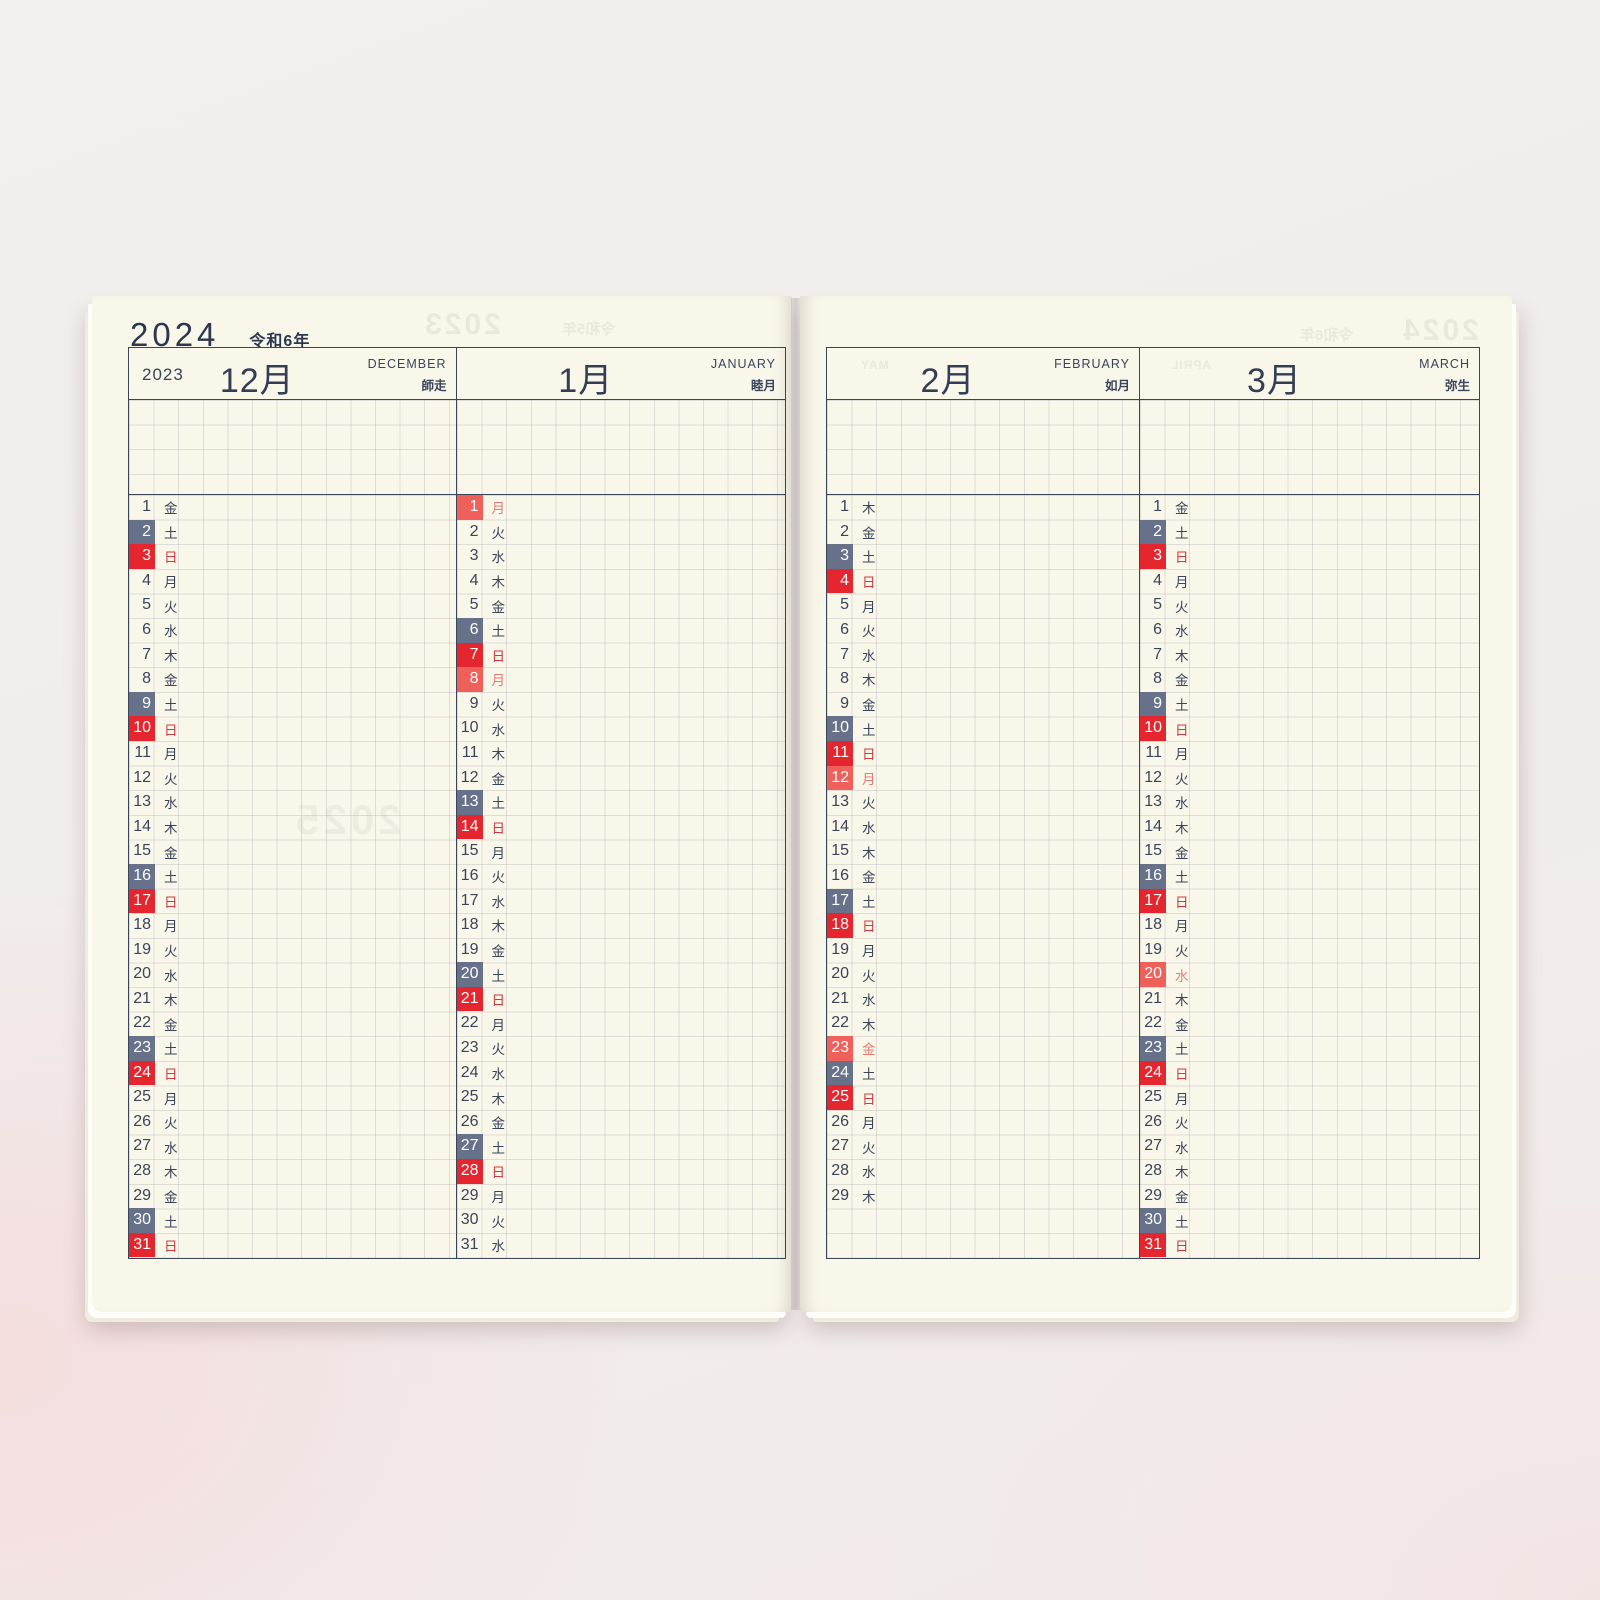  What do you see at coordinates (469, 827) in the screenshot?
I see `day-number: 14` at bounding box center [469, 827].